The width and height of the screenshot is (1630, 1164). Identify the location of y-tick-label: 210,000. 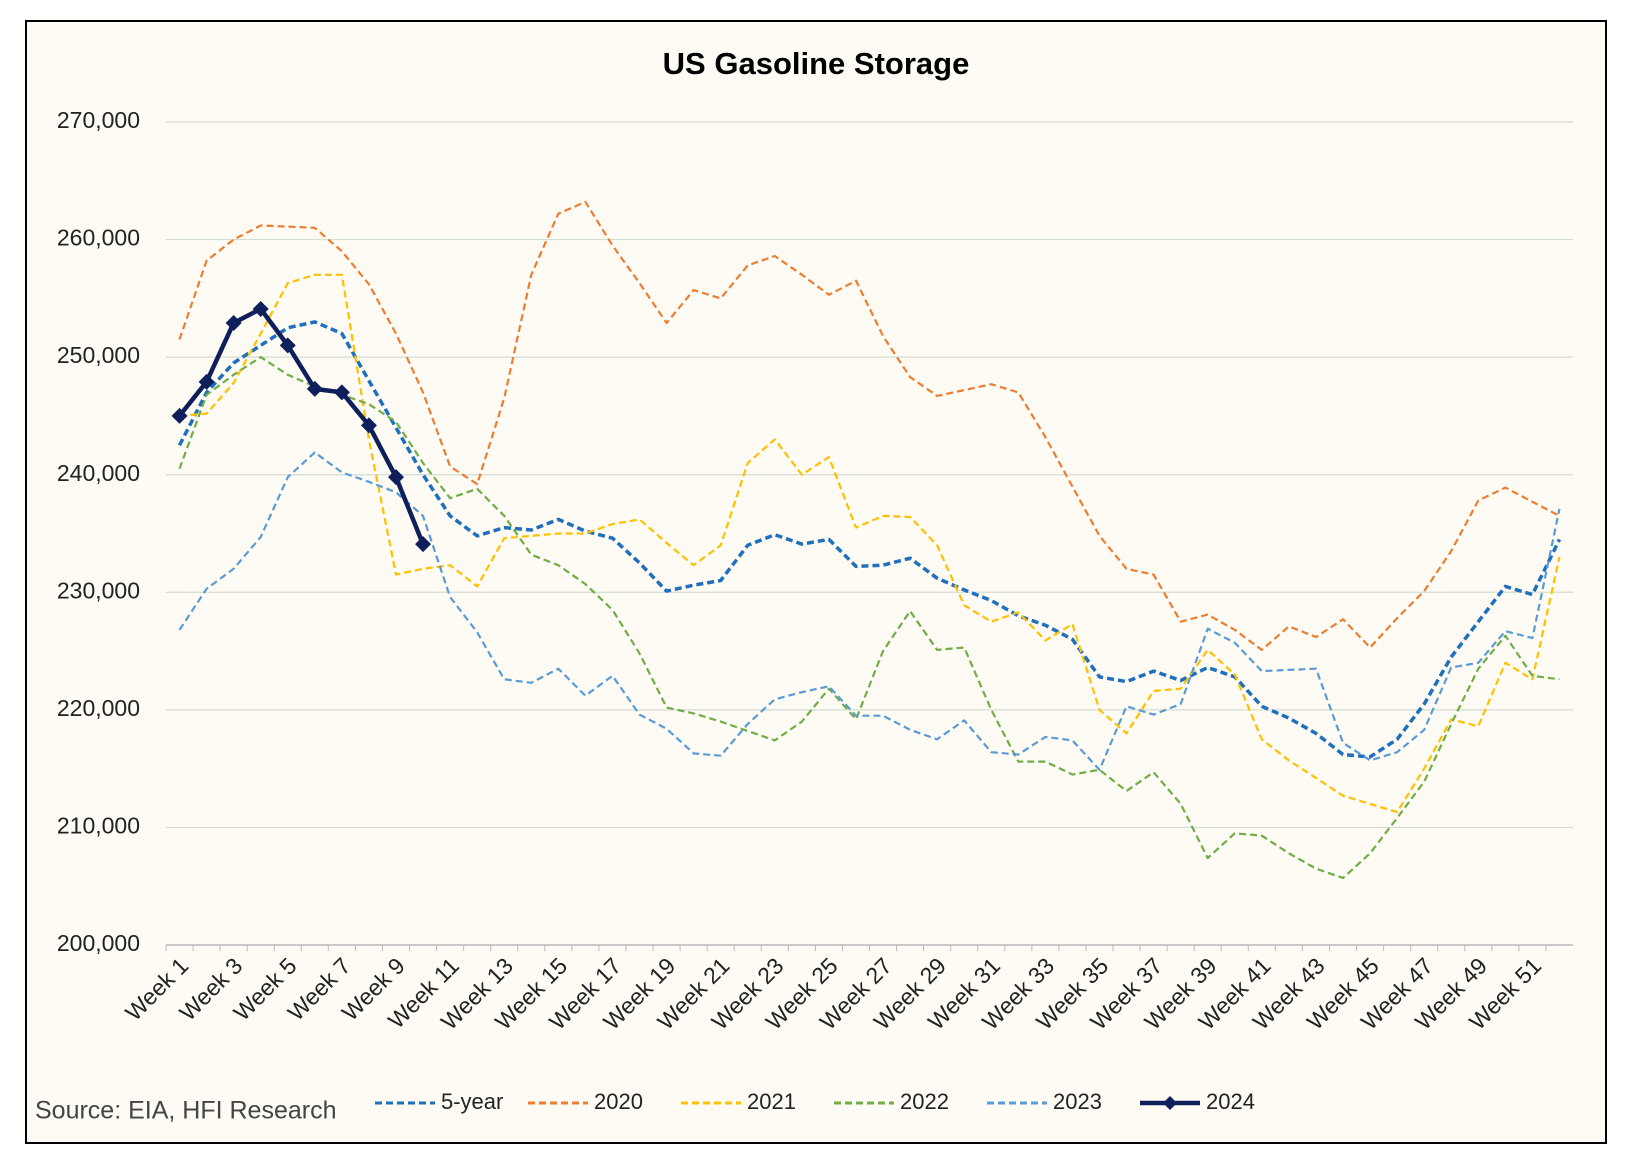
(98, 826).